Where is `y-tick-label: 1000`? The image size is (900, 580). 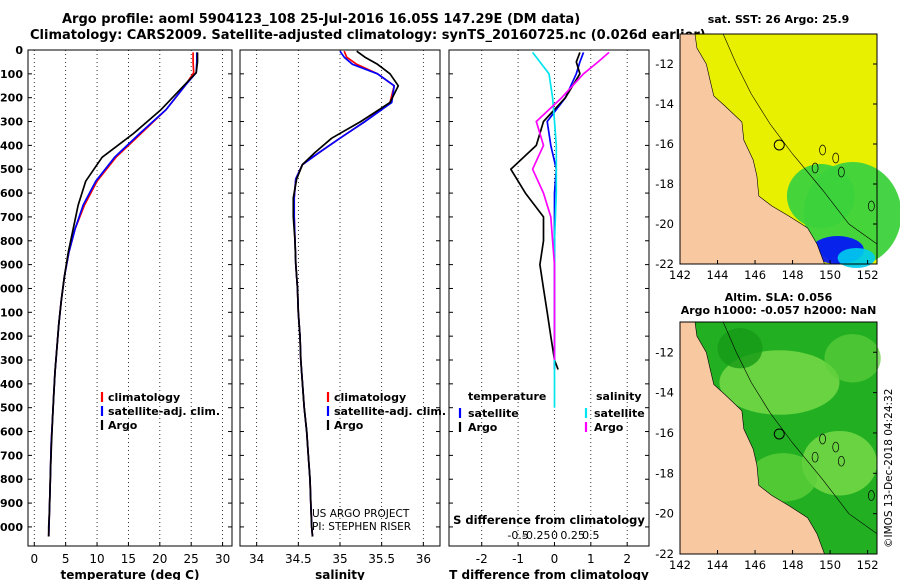 y-tick-label: 1000 is located at coordinates (11, 288).